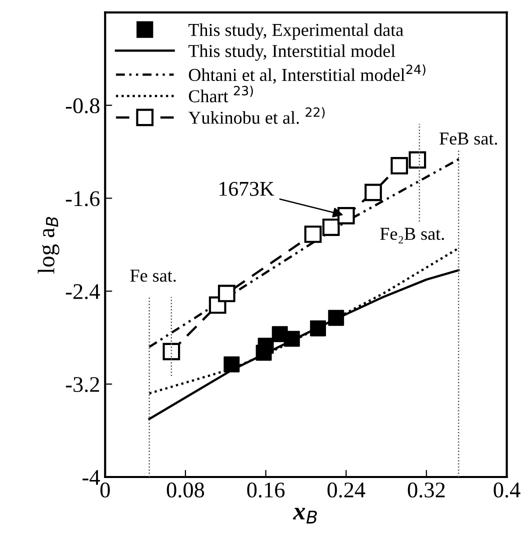 The image size is (523, 539). Describe the element at coordinates (91, 477) in the screenshot. I see `y-tick-label: -4` at that location.